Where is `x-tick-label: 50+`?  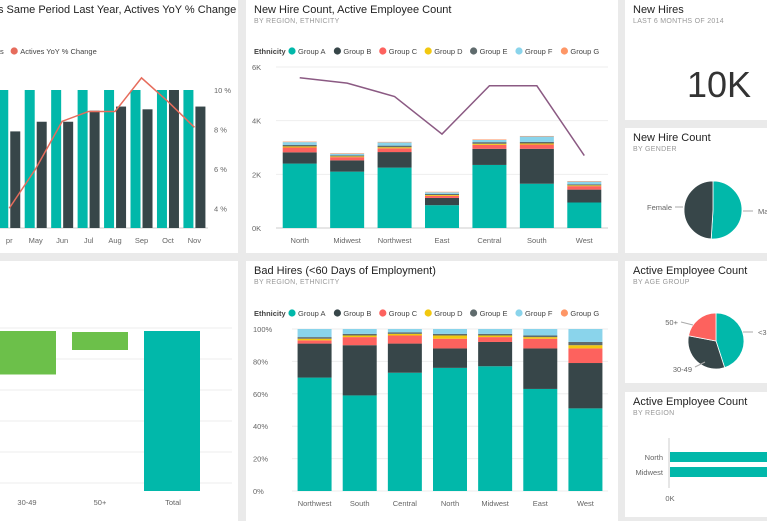
x-tick-label: 50+ is located at coordinates (100, 502).